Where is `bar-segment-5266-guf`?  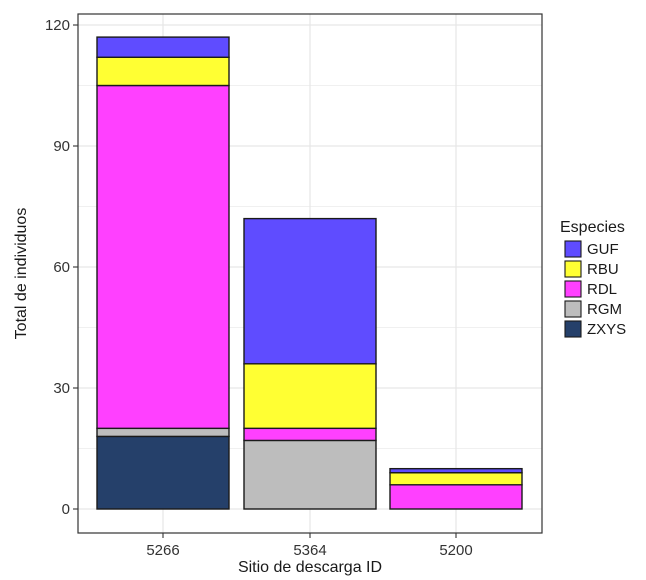 bar-segment-5266-guf is located at coordinates (163, 47).